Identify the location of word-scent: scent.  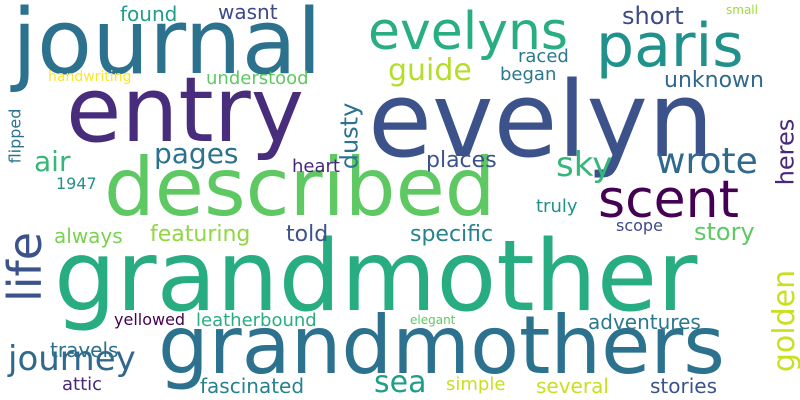
(669, 200).